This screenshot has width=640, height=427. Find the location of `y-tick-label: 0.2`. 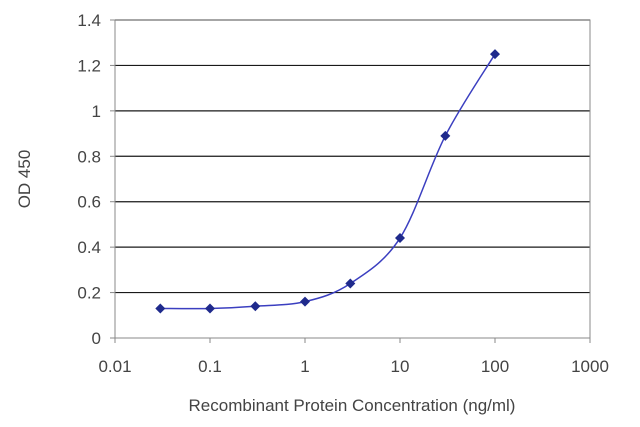

y-tick-label: 0.2 is located at coordinates (89, 293).